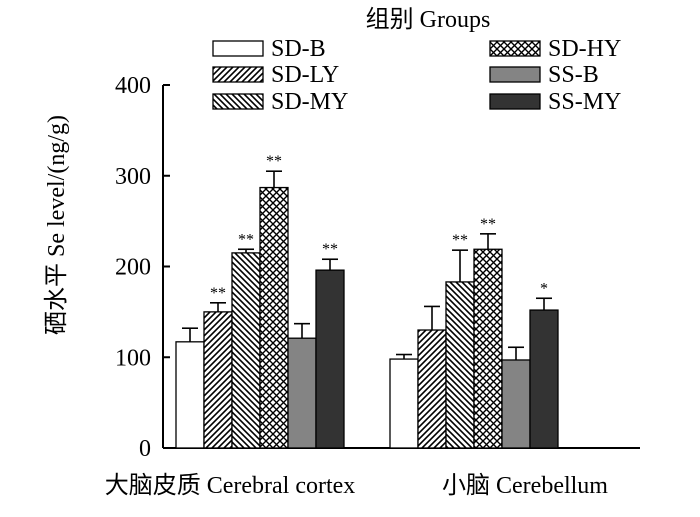 This screenshot has height=517, width=700. What do you see at coordinates (525, 485) in the screenshot?
I see `category-label: 小脑 Cerebellum` at bounding box center [525, 485].